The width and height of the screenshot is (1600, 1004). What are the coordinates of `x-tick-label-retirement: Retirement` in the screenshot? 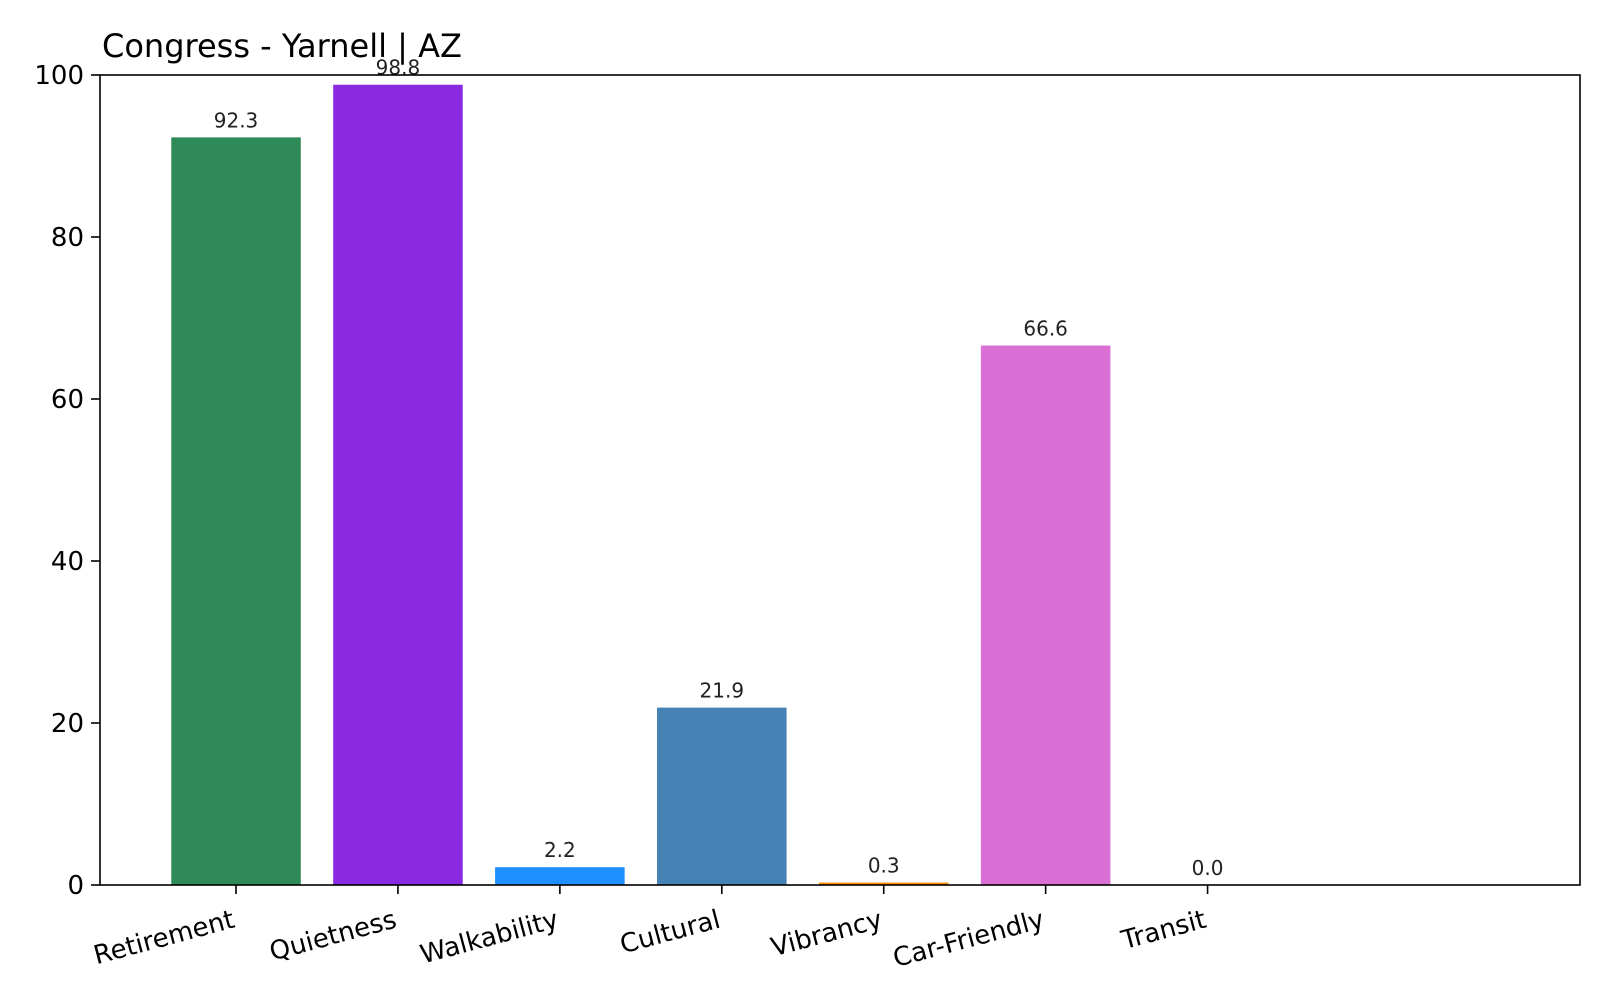 It's located at (164, 938).